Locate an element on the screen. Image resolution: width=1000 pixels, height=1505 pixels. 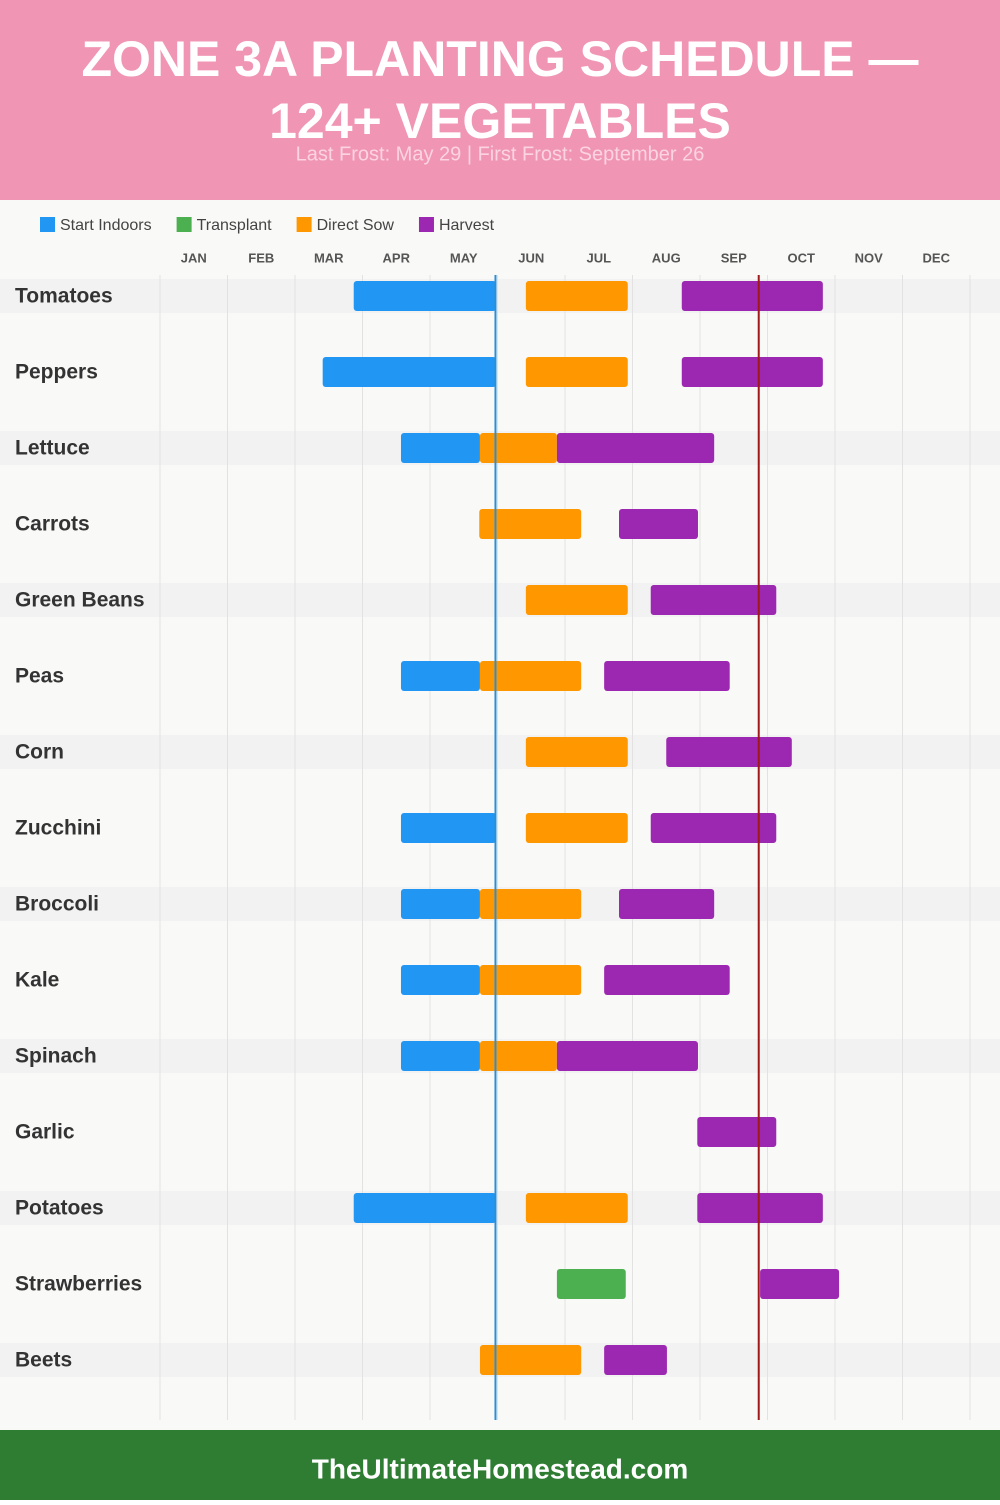
row-label: Zucchini is located at coordinates (58, 828).